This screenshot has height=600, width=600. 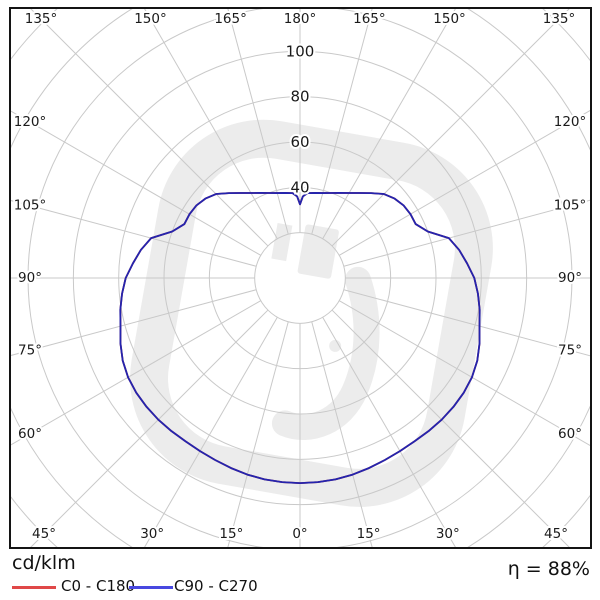 What do you see at coordinates (299, 97) in the screenshot?
I see `ring-value-label: 80` at bounding box center [299, 97].